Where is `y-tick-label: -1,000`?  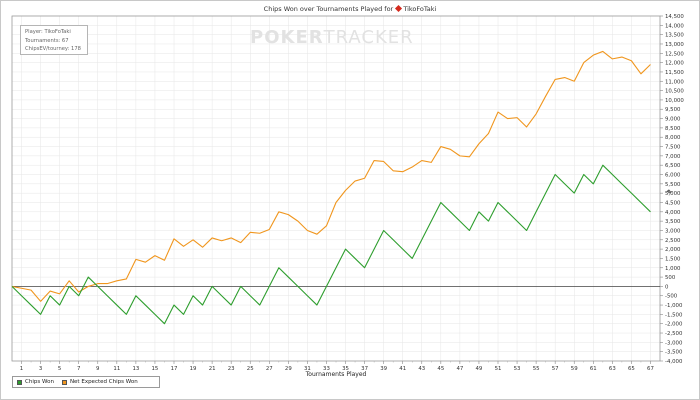
y-tick-label: -1,000 is located at coordinates (674, 306).